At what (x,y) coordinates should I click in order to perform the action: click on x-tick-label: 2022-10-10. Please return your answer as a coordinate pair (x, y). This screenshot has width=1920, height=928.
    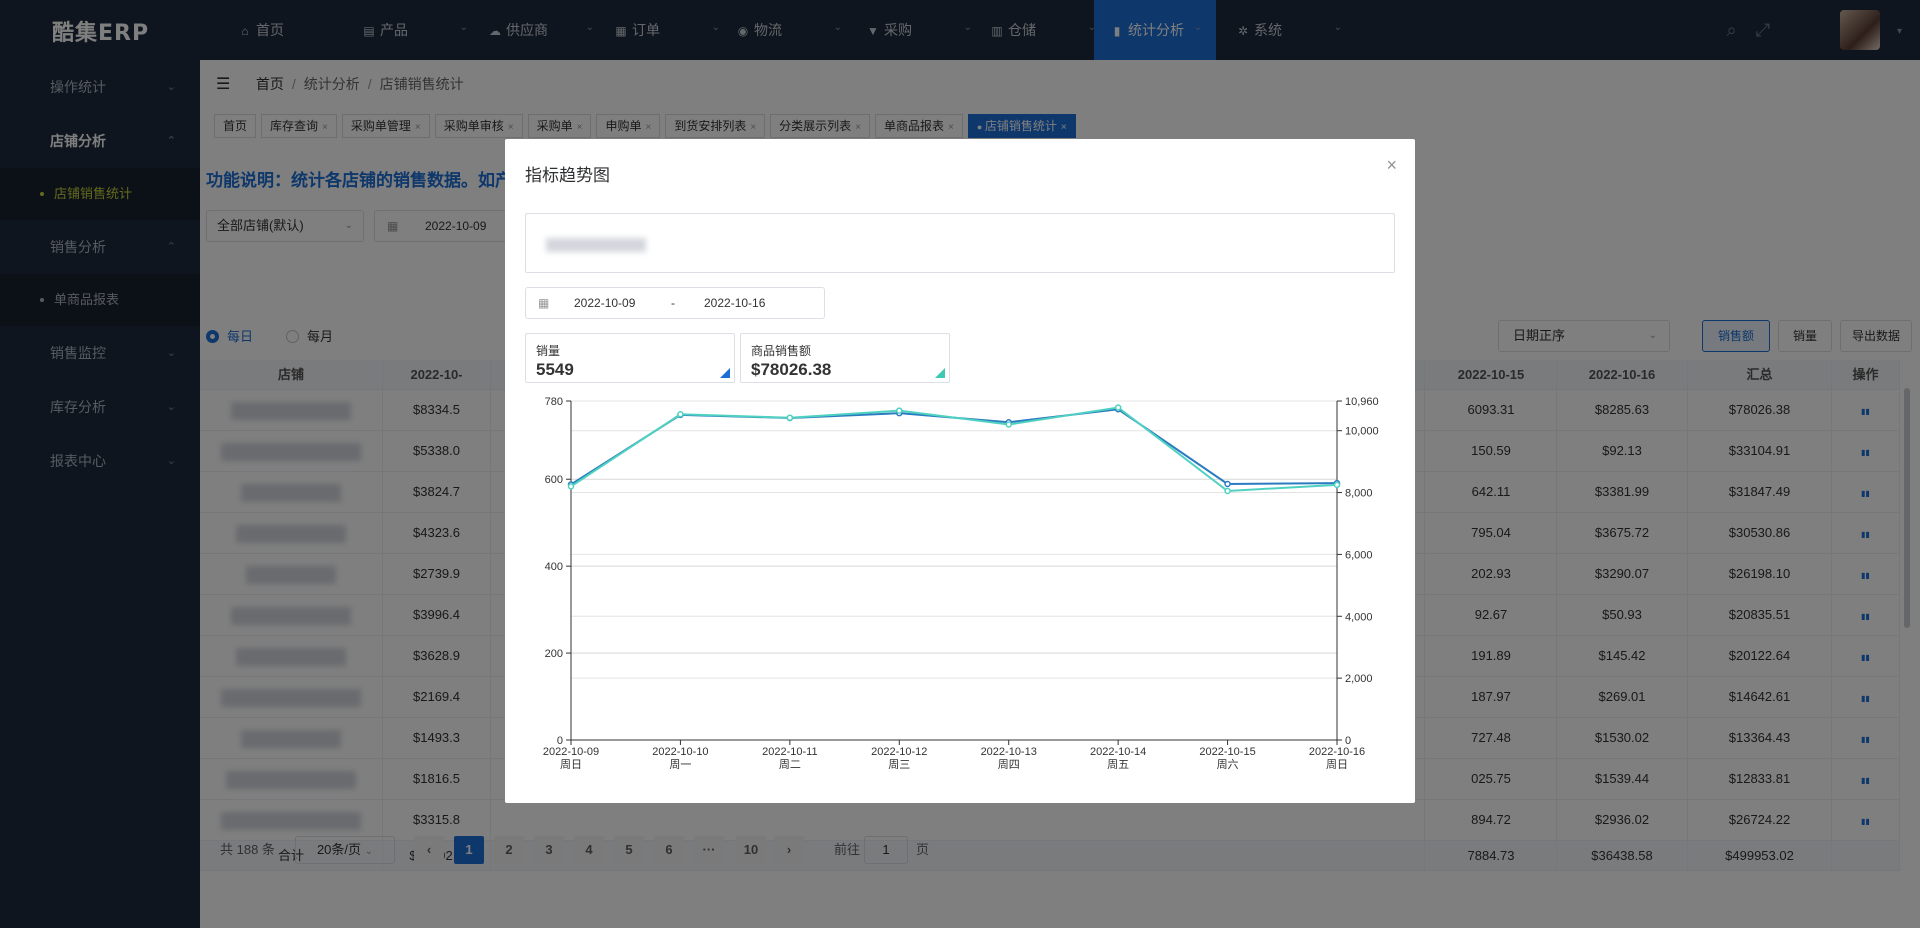
    Looking at the image, I should click on (680, 752).